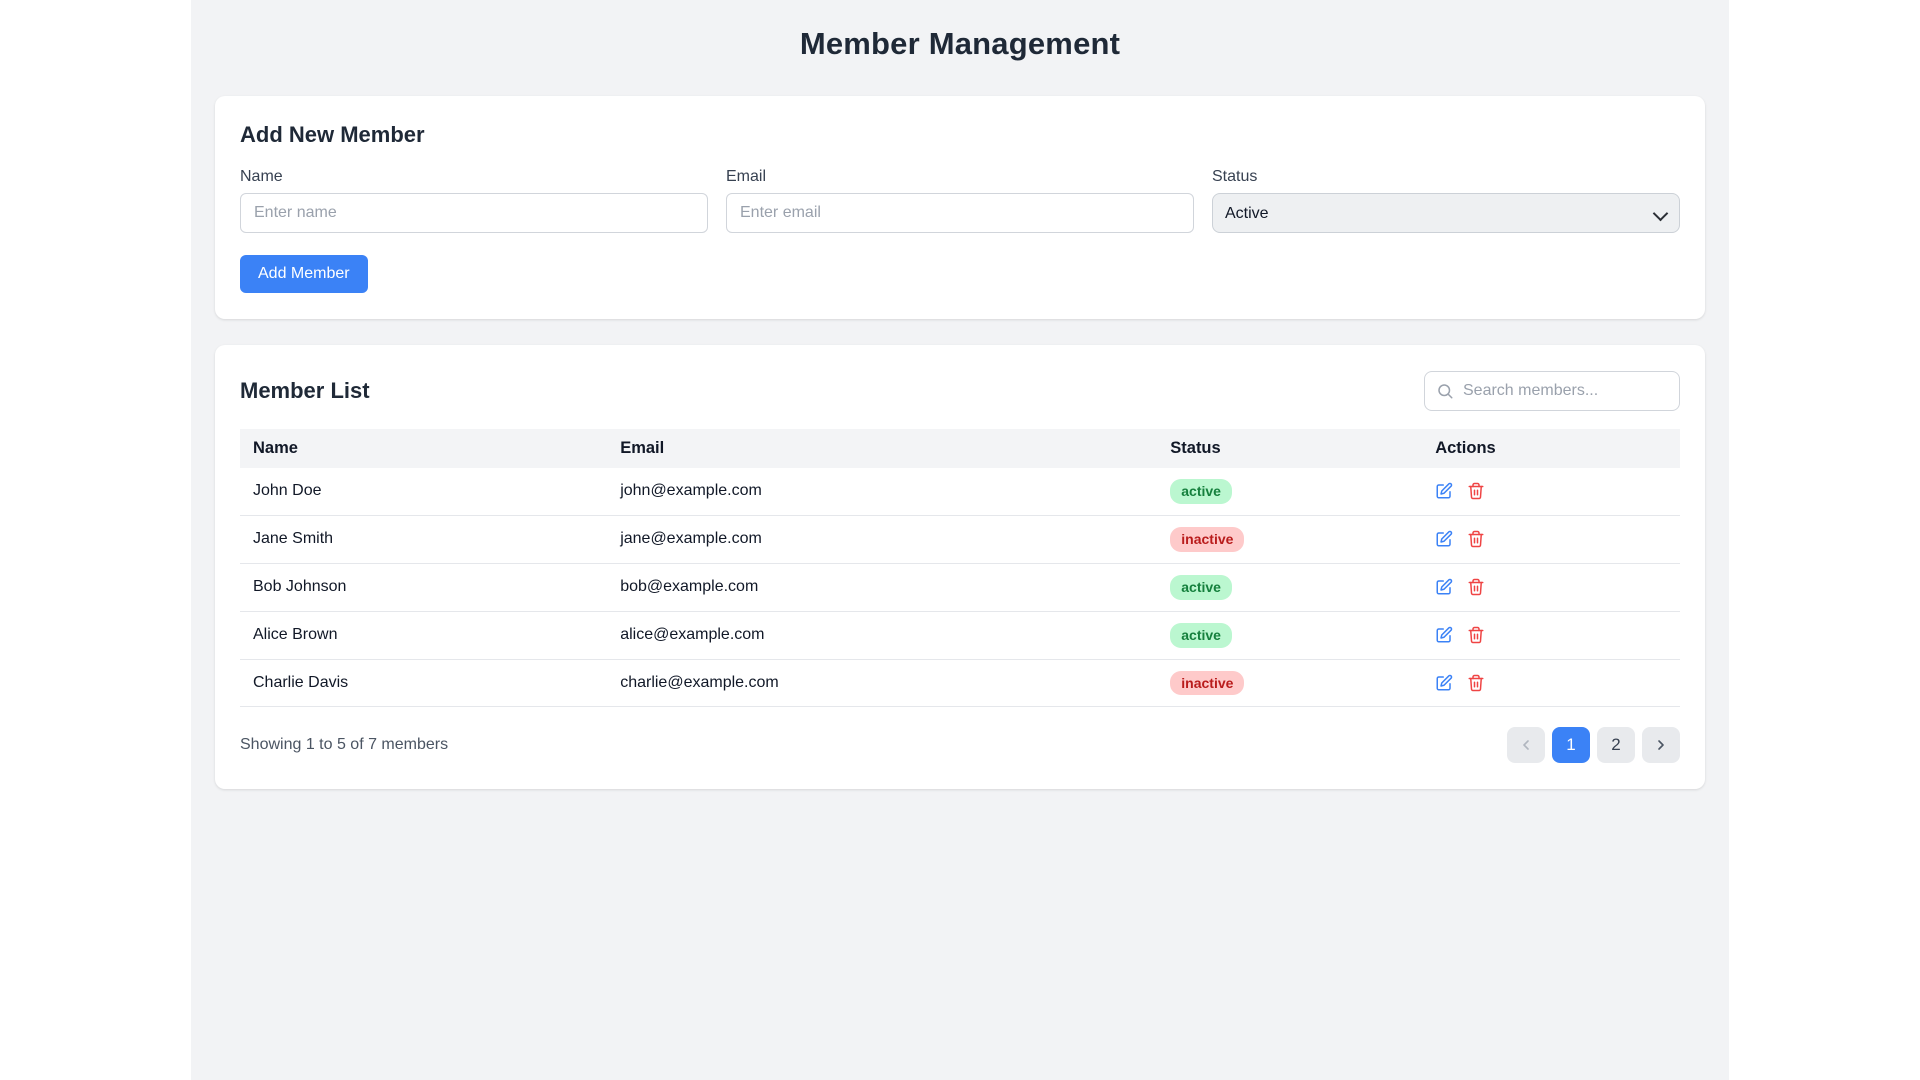 The height and width of the screenshot is (1080, 1920). I want to click on chevron-right-icon, so click(1661, 745).